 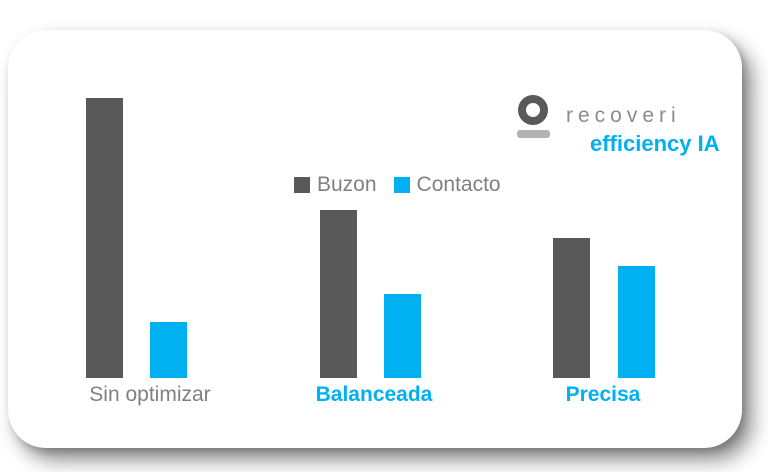 What do you see at coordinates (533, 134) in the screenshot?
I see `recoveri-base-icon` at bounding box center [533, 134].